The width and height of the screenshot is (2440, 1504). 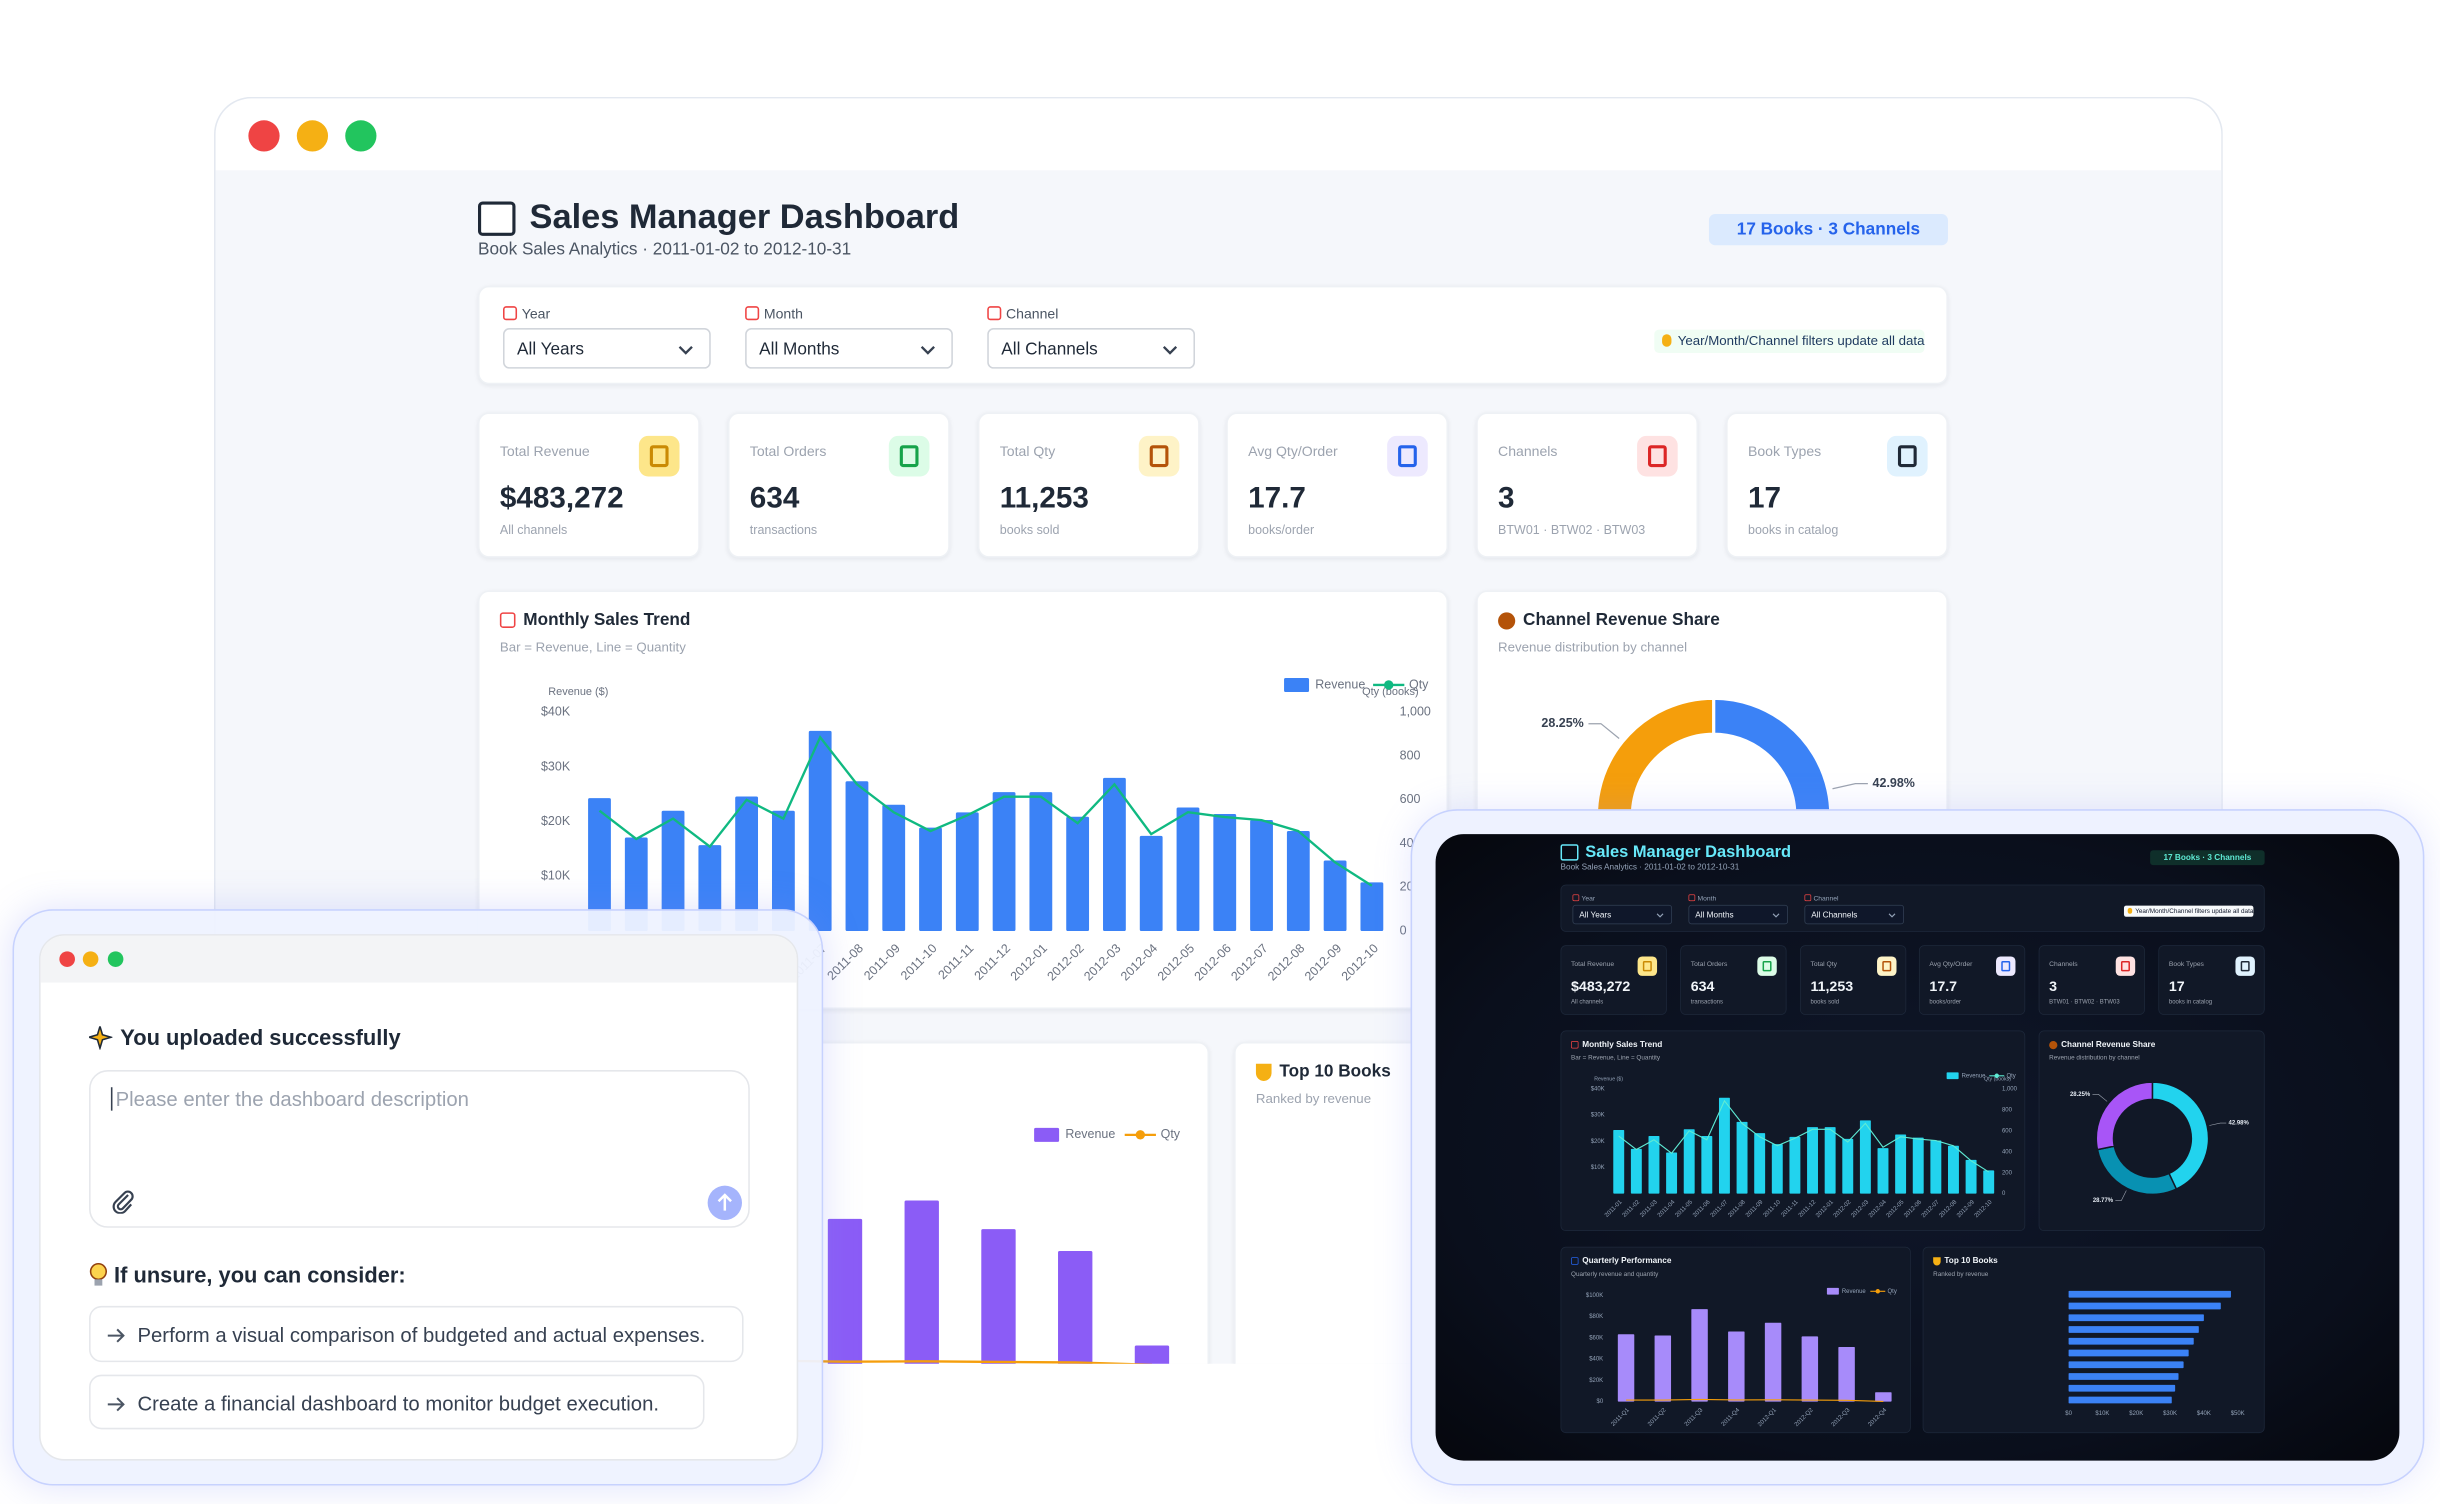 What do you see at coordinates (1707, 1002) in the screenshot?
I see `kpi-sub: transactions` at bounding box center [1707, 1002].